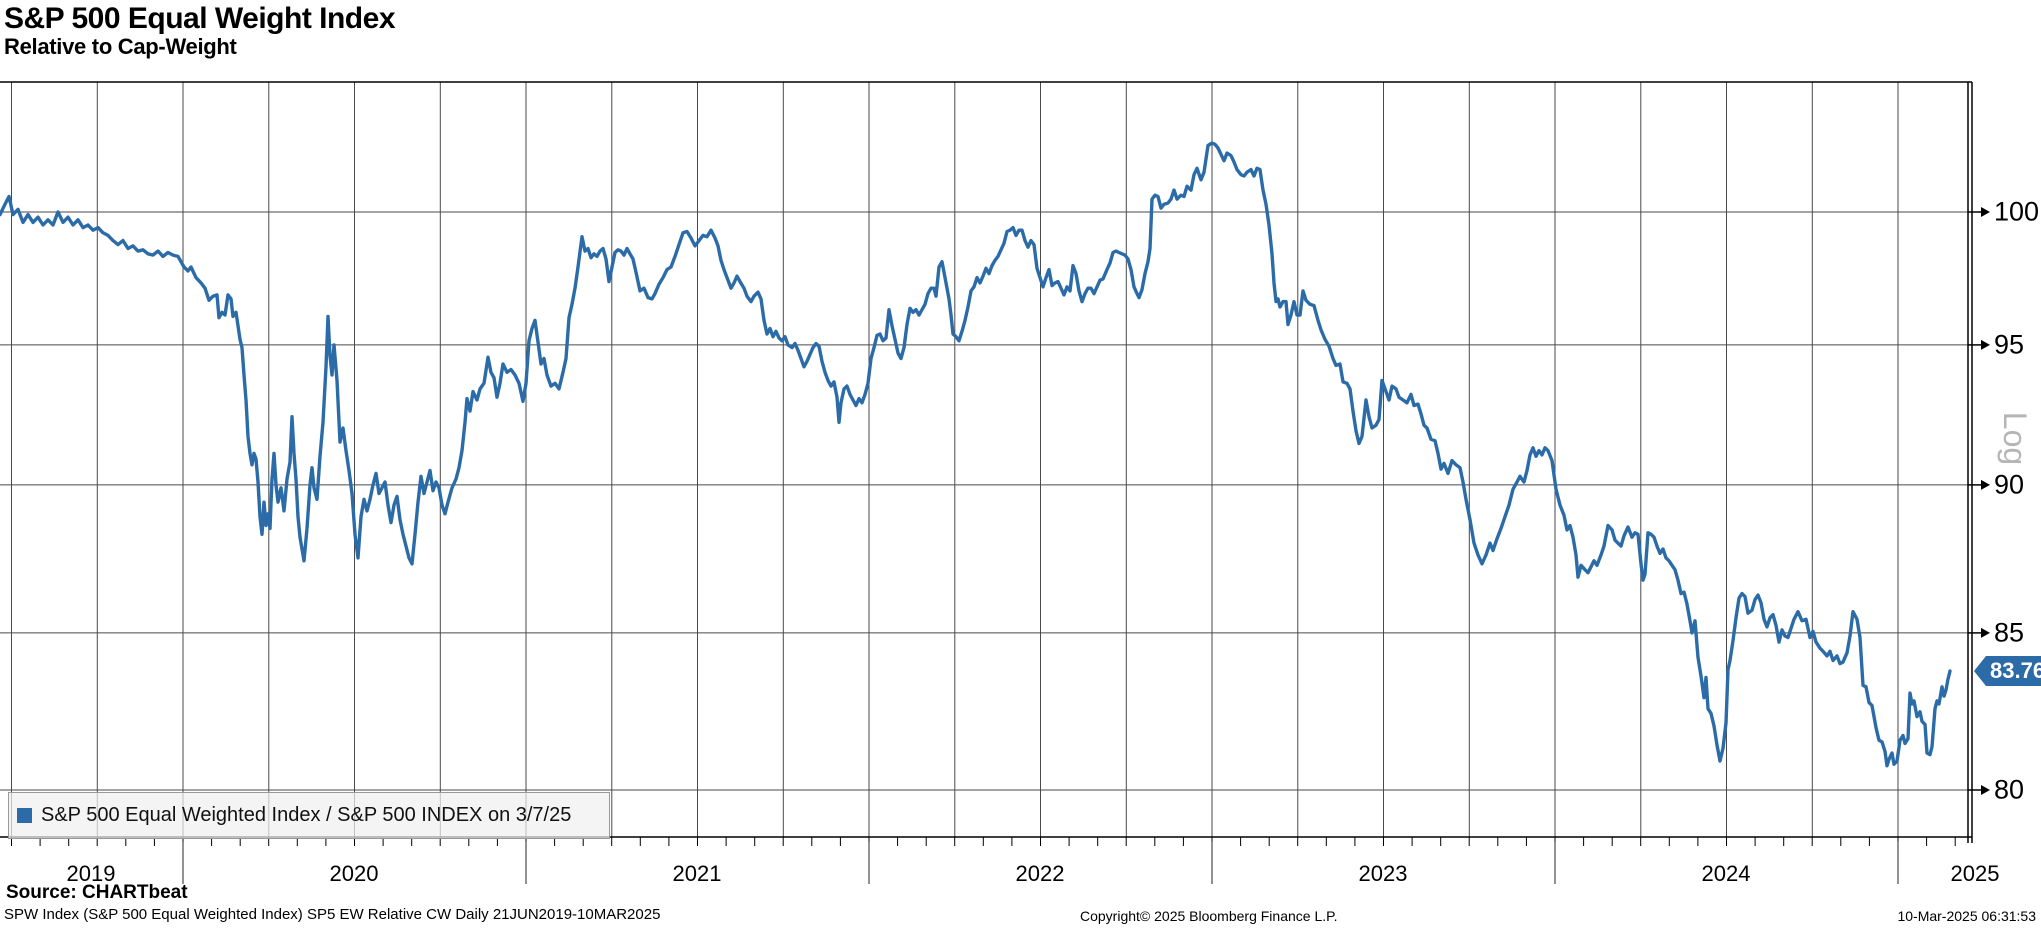  Describe the element at coordinates (697, 873) in the screenshot. I see `x-year-label: 2021` at that location.